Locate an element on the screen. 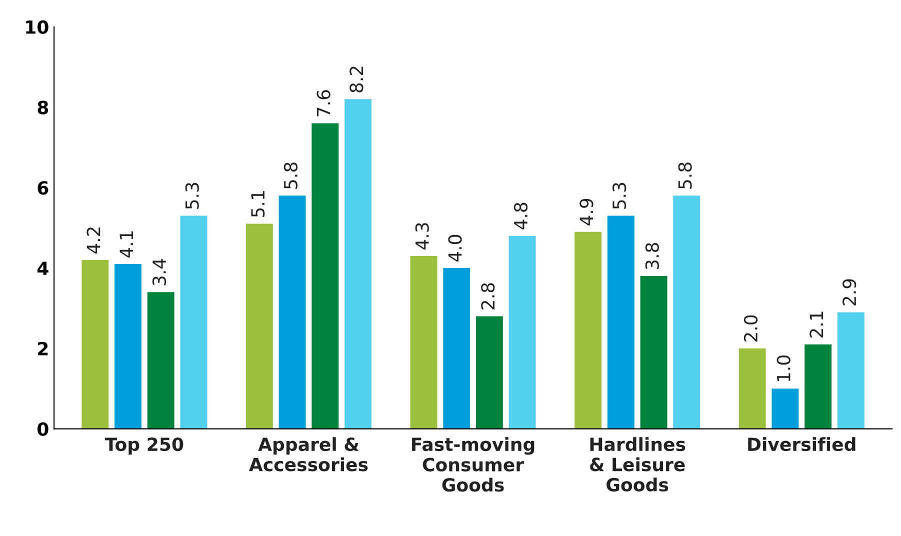 This screenshot has height=536, width=901. data-label: 4.1 is located at coordinates (126, 244).